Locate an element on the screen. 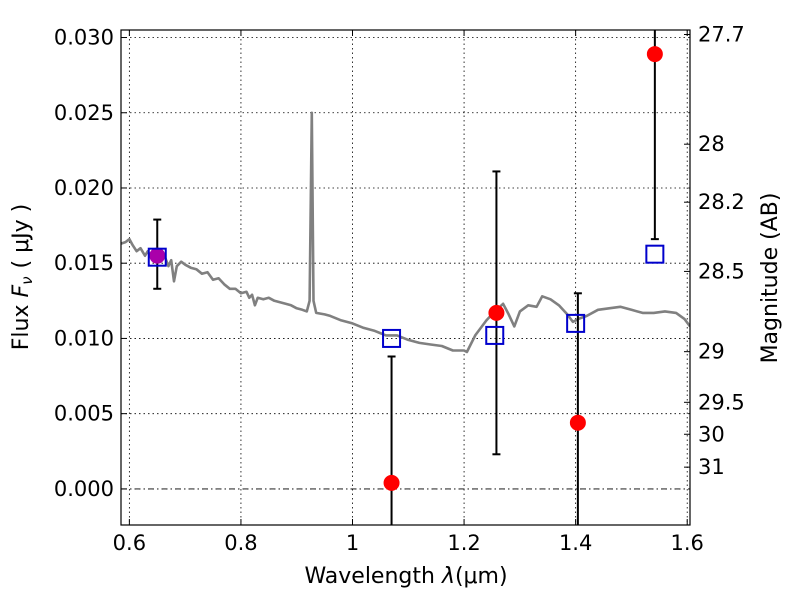  y-tick-label: 0.000 is located at coordinates (84, 489).